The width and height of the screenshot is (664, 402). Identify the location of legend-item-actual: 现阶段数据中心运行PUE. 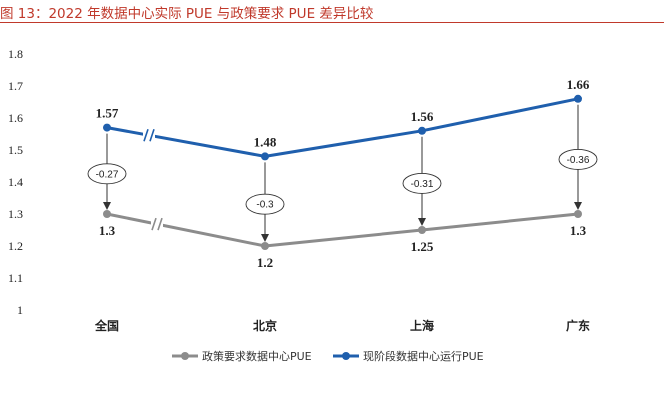
(408, 356).